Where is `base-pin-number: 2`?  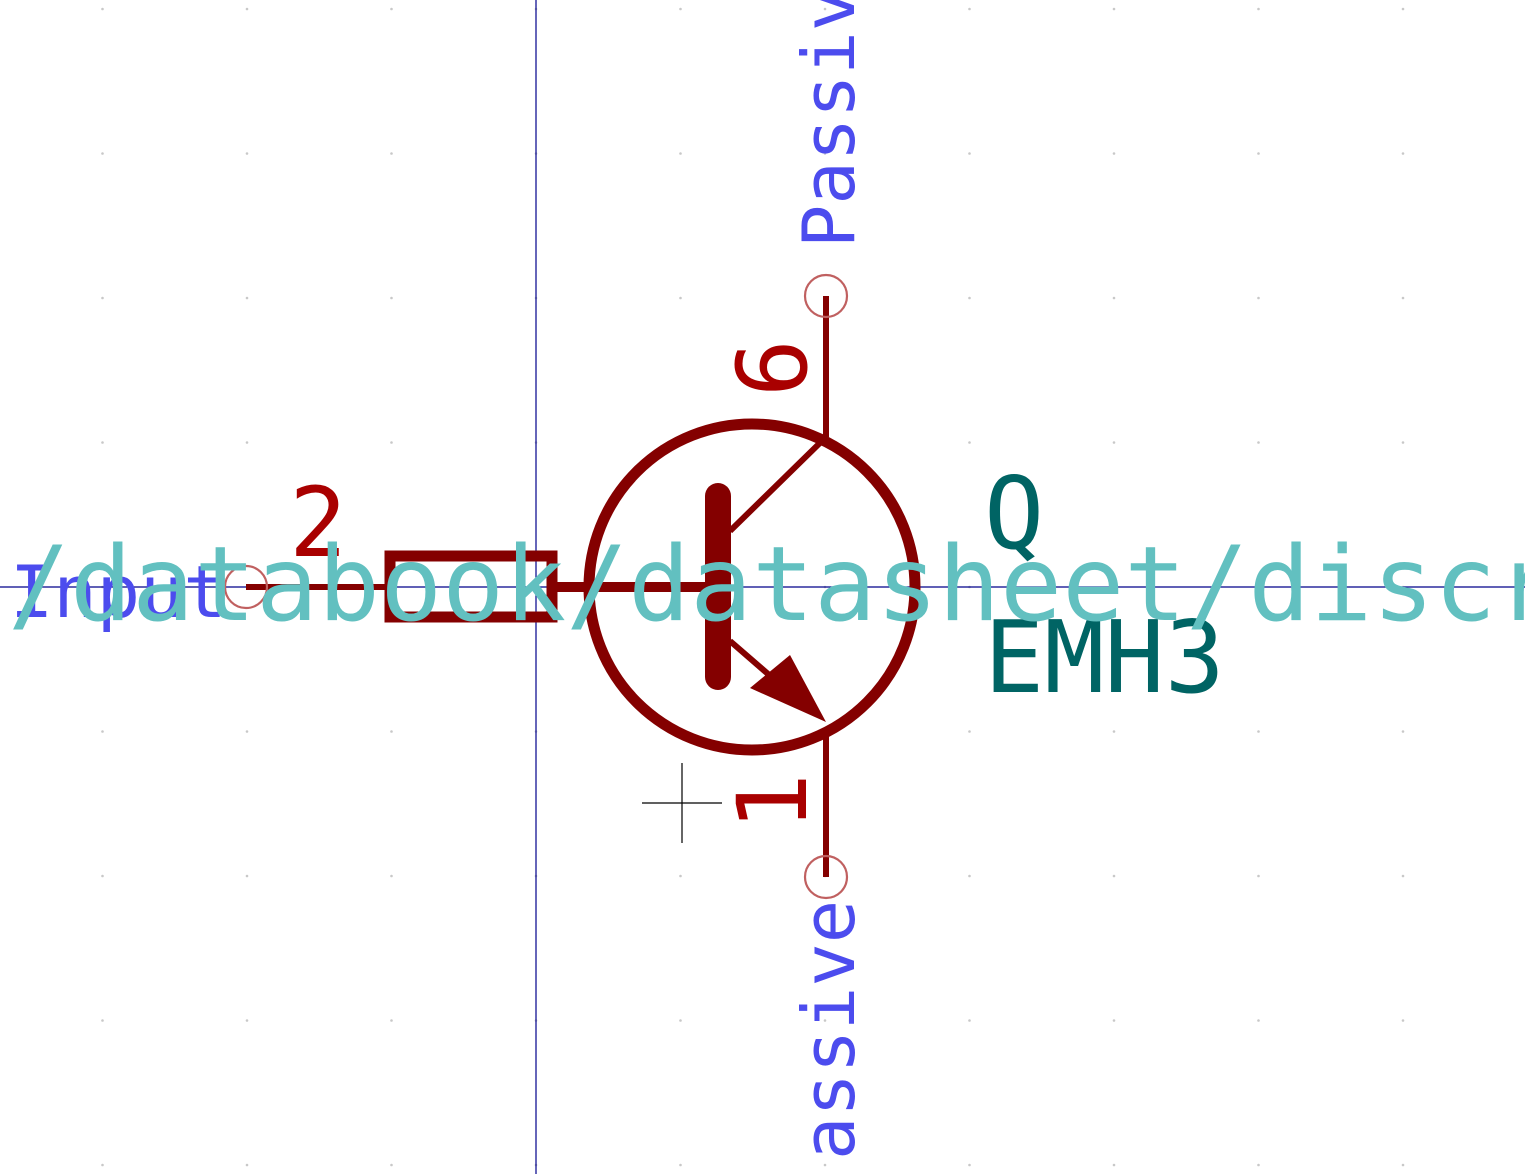
base-pin-number: 2 is located at coordinates (318, 523).